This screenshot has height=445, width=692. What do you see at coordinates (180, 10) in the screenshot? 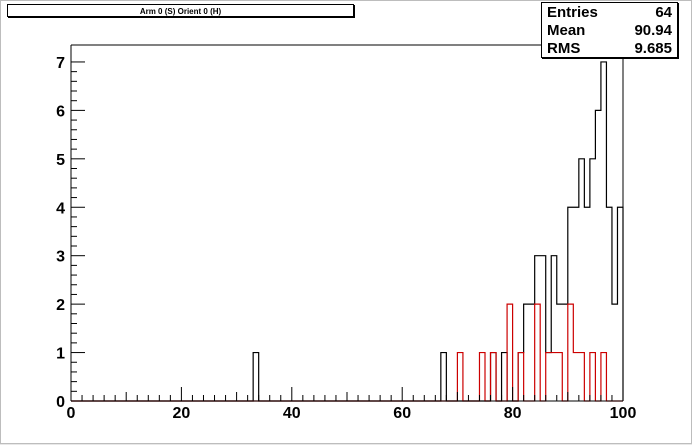
I see `chart-title: Arm 0 (S) Orient 0 (H)` at bounding box center [180, 10].